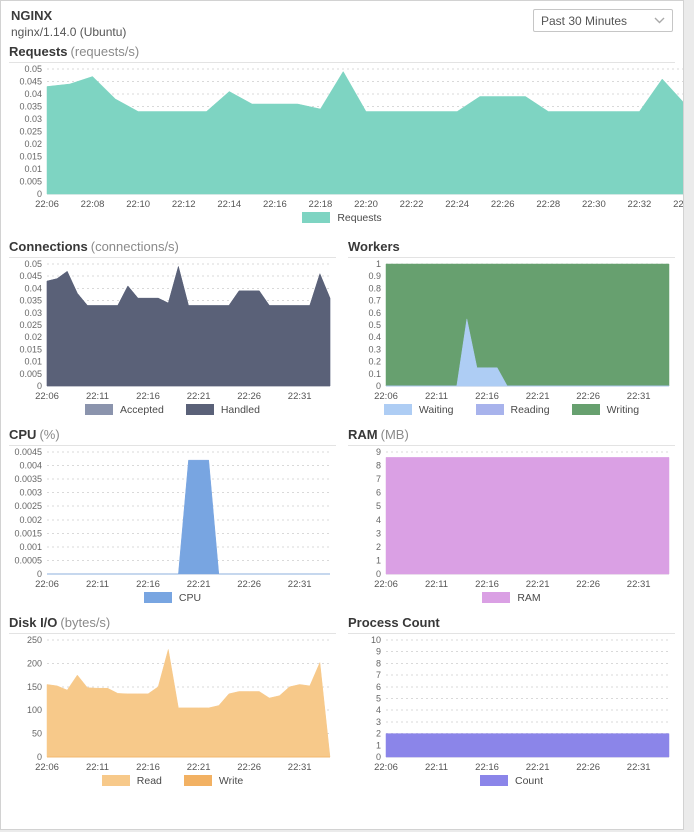 The height and width of the screenshot is (832, 694). Describe the element at coordinates (34, 687) in the screenshot. I see `svg-text: 150` at that location.